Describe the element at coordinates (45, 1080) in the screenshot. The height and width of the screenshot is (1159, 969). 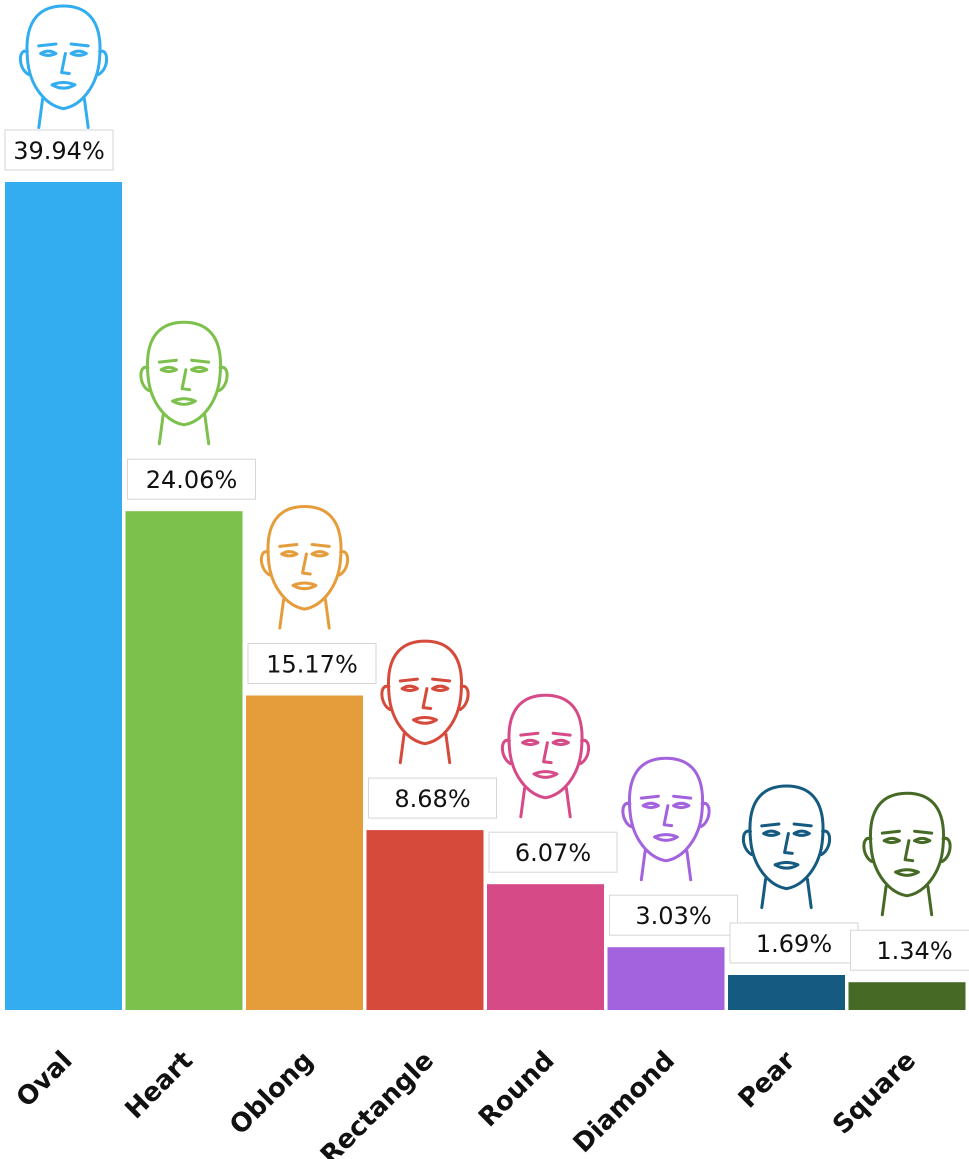
I see `category-label: Oval` at that location.